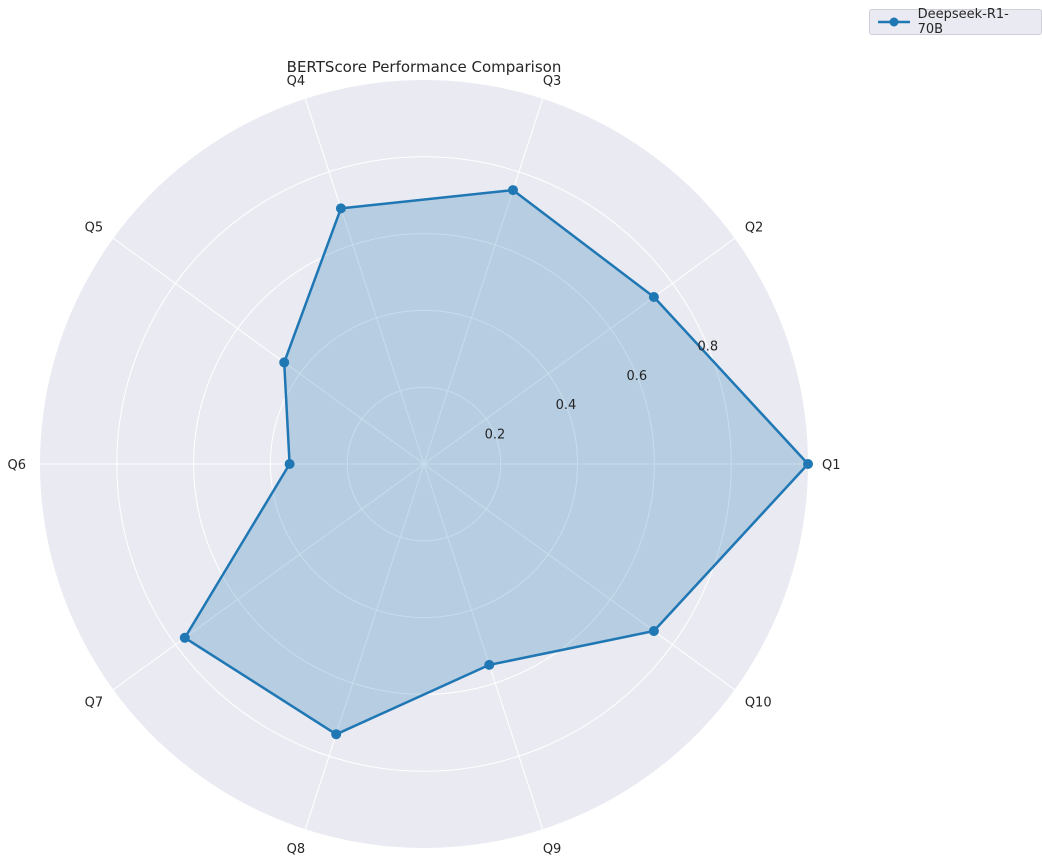 This screenshot has width=1042, height=866. What do you see at coordinates (552, 81) in the screenshot?
I see `category-label-q3: Q3` at bounding box center [552, 81].